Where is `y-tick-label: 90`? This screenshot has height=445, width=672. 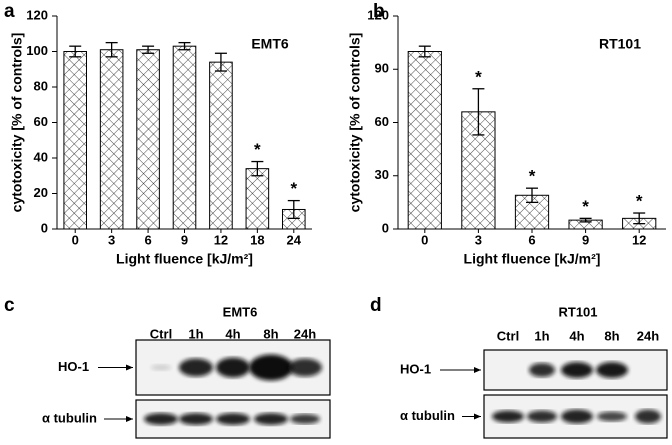 y-tick-label: 90 is located at coordinates (382, 68).